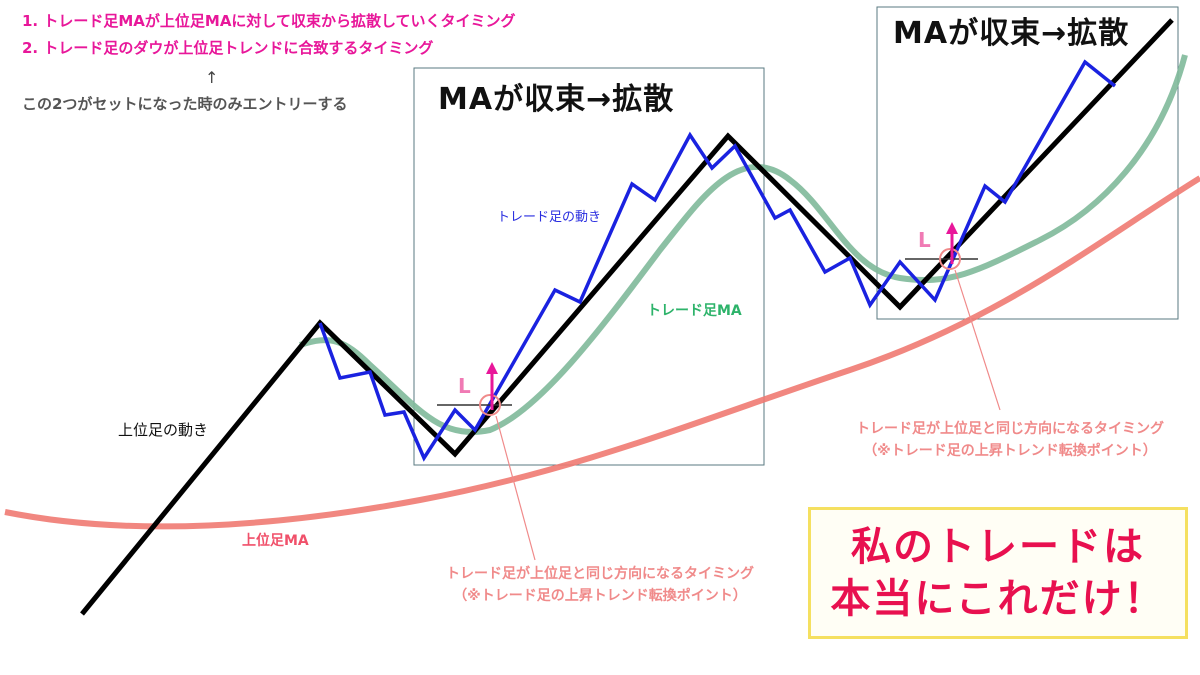 The height and width of the screenshot is (675, 1200). Describe the element at coordinates (228, 48) in the screenshot. I see `rule-2: 2. トレード足のダウが上位足トレンドに合致するタイミング` at that location.